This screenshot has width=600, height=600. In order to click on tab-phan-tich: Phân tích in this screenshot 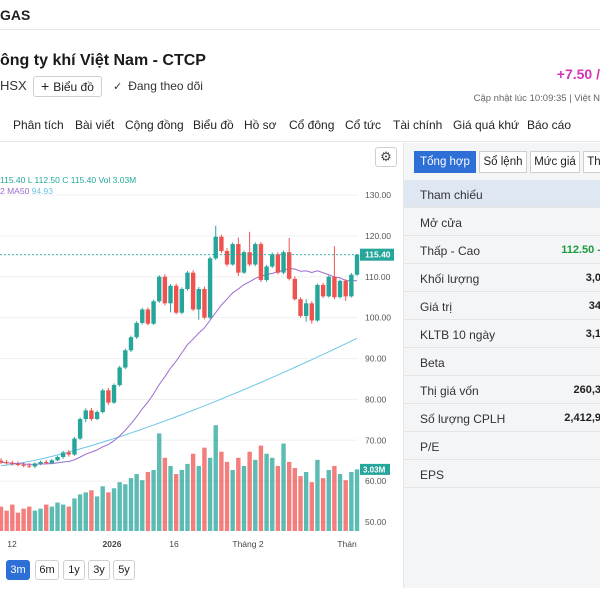, I will do `click(38, 125)`.